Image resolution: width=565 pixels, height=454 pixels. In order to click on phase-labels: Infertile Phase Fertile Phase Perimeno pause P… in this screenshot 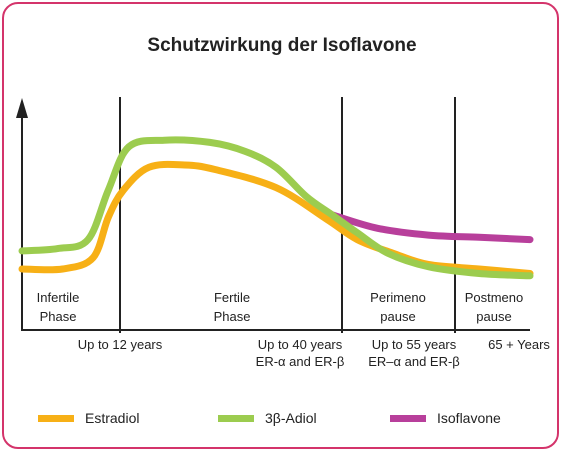, I will do `click(280, 307)`.